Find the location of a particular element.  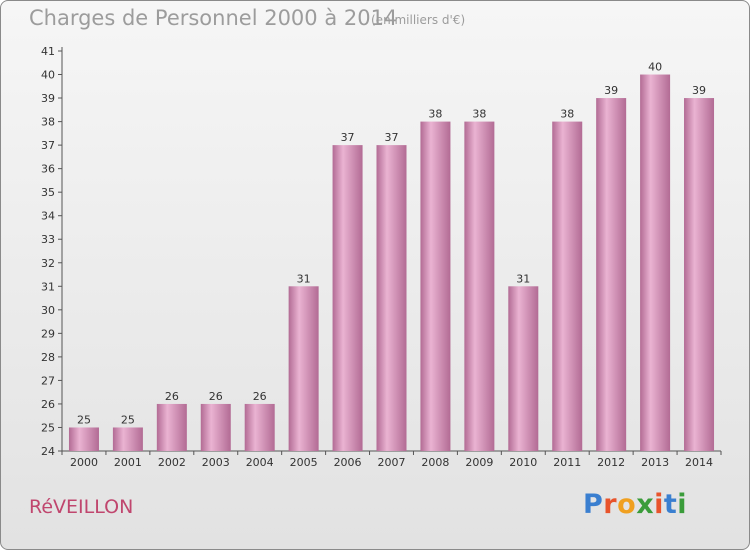

y-tick-label: 29 is located at coordinates (48, 333).